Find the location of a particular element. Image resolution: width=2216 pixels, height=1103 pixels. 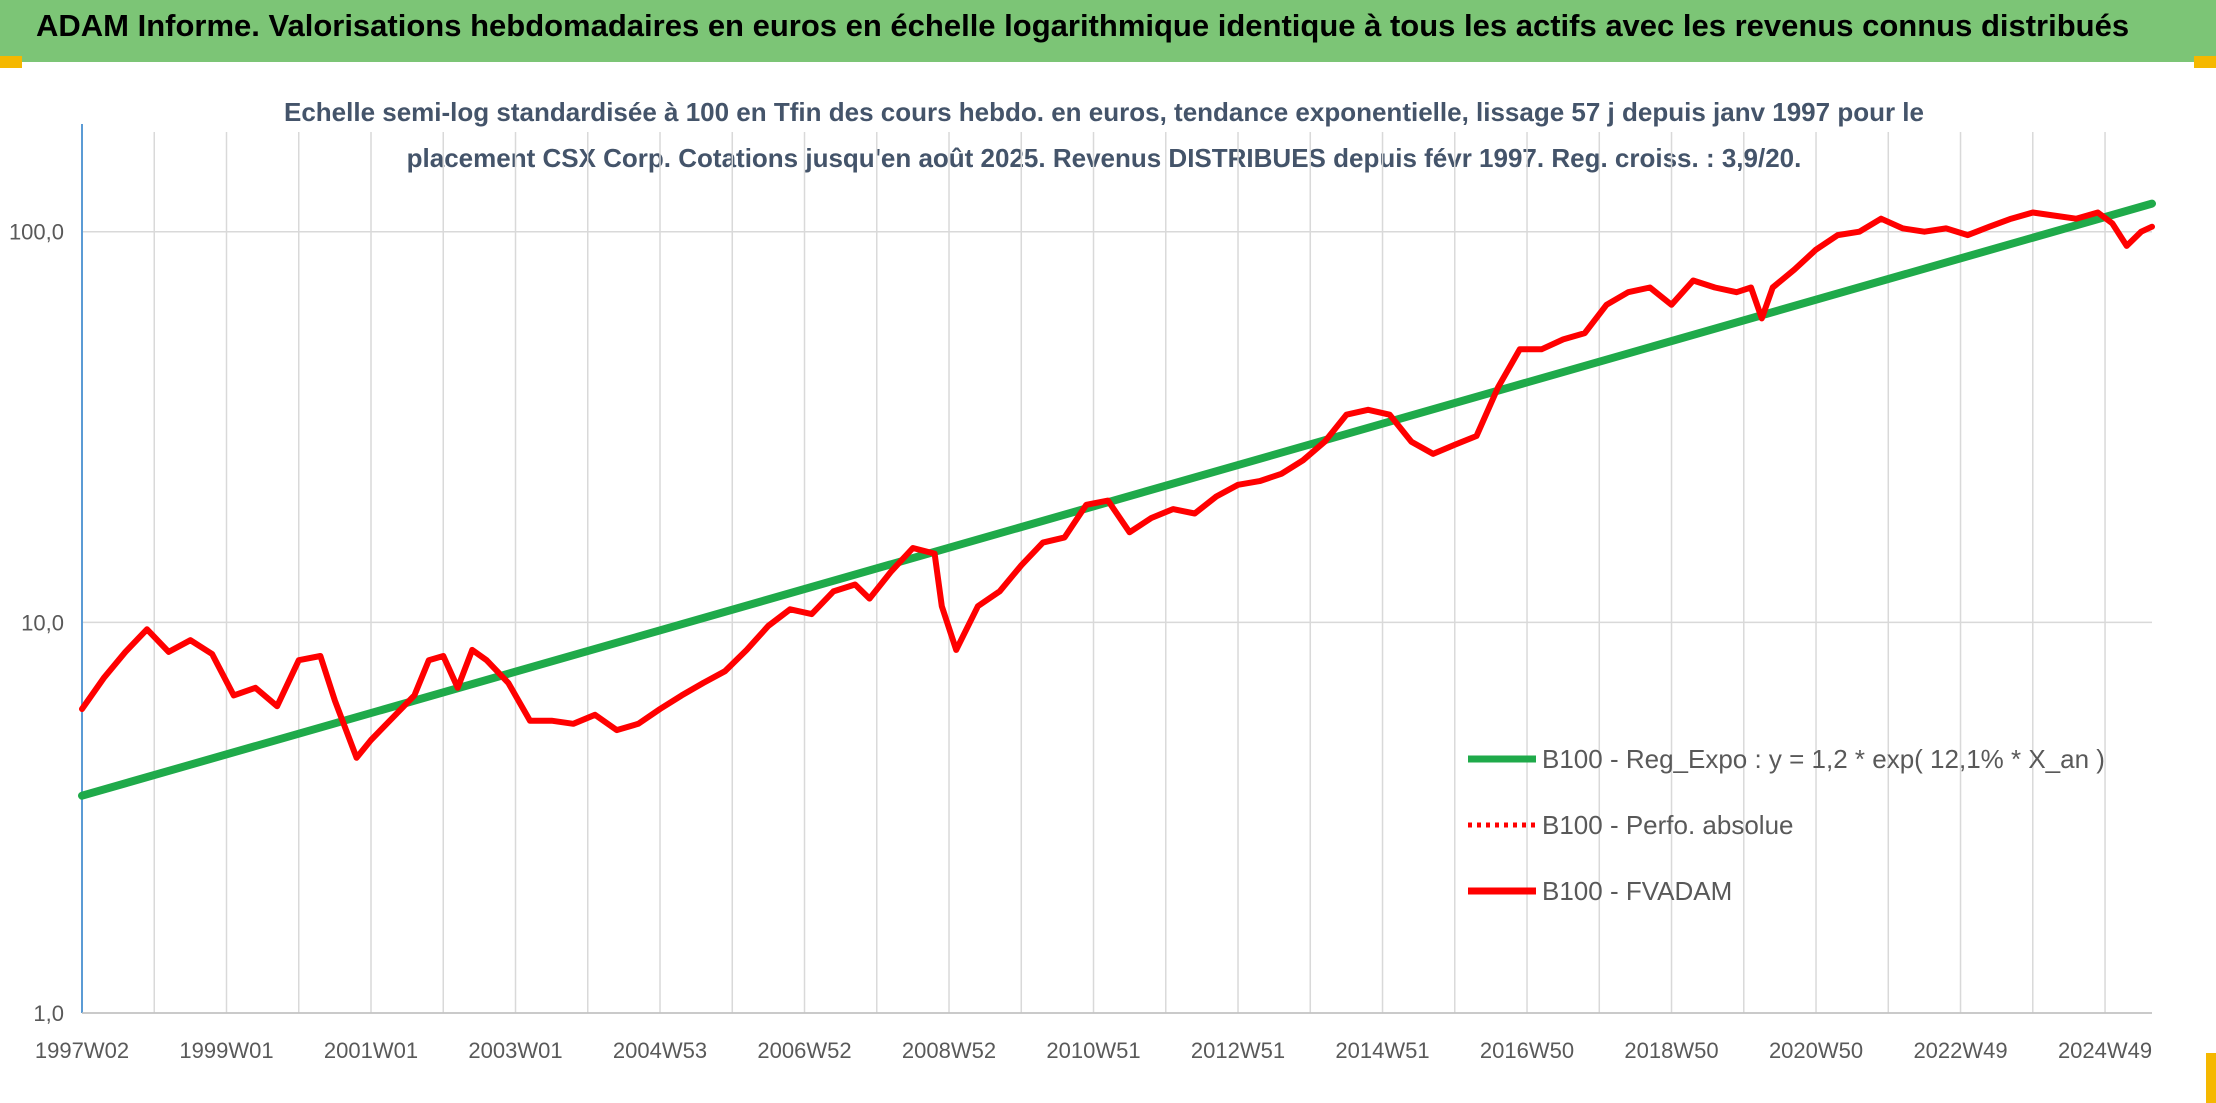

x-tick-label: 1997W02 is located at coordinates (82, 1050).